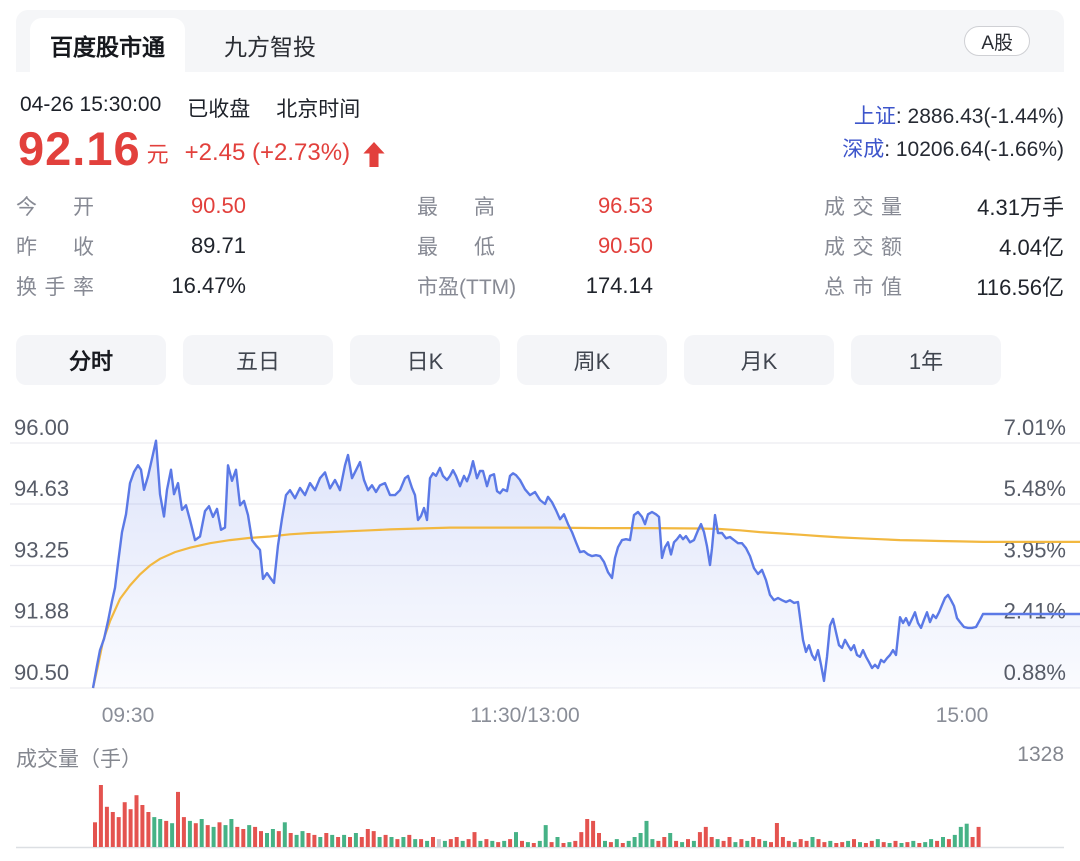 The width and height of the screenshot is (1080, 861). I want to click on stat-row: 最低 90.50, so click(535, 246).